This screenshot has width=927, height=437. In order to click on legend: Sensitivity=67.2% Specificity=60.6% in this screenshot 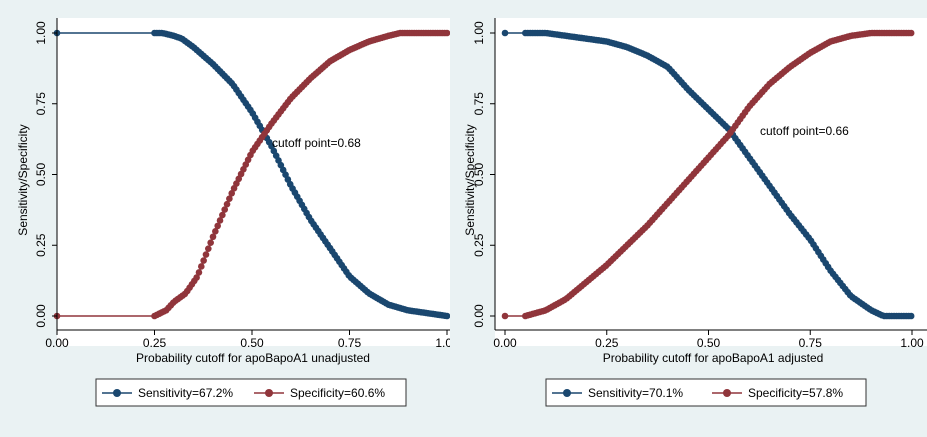, I will do `click(251, 392)`.